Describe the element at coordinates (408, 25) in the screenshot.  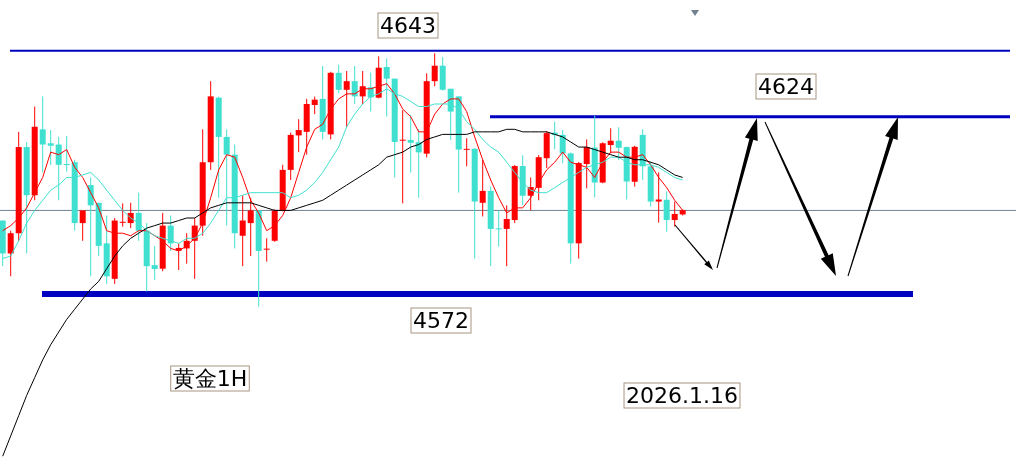
I see `text: 4643` at that location.